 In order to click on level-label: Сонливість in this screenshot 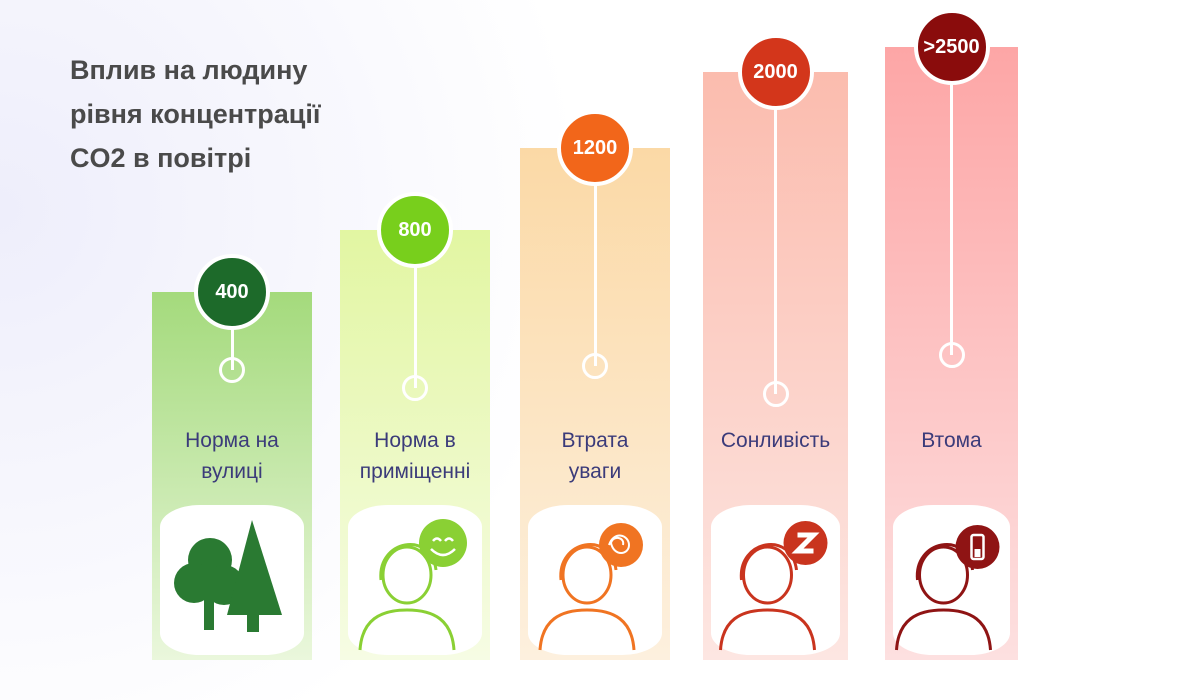, I will do `click(775, 440)`.